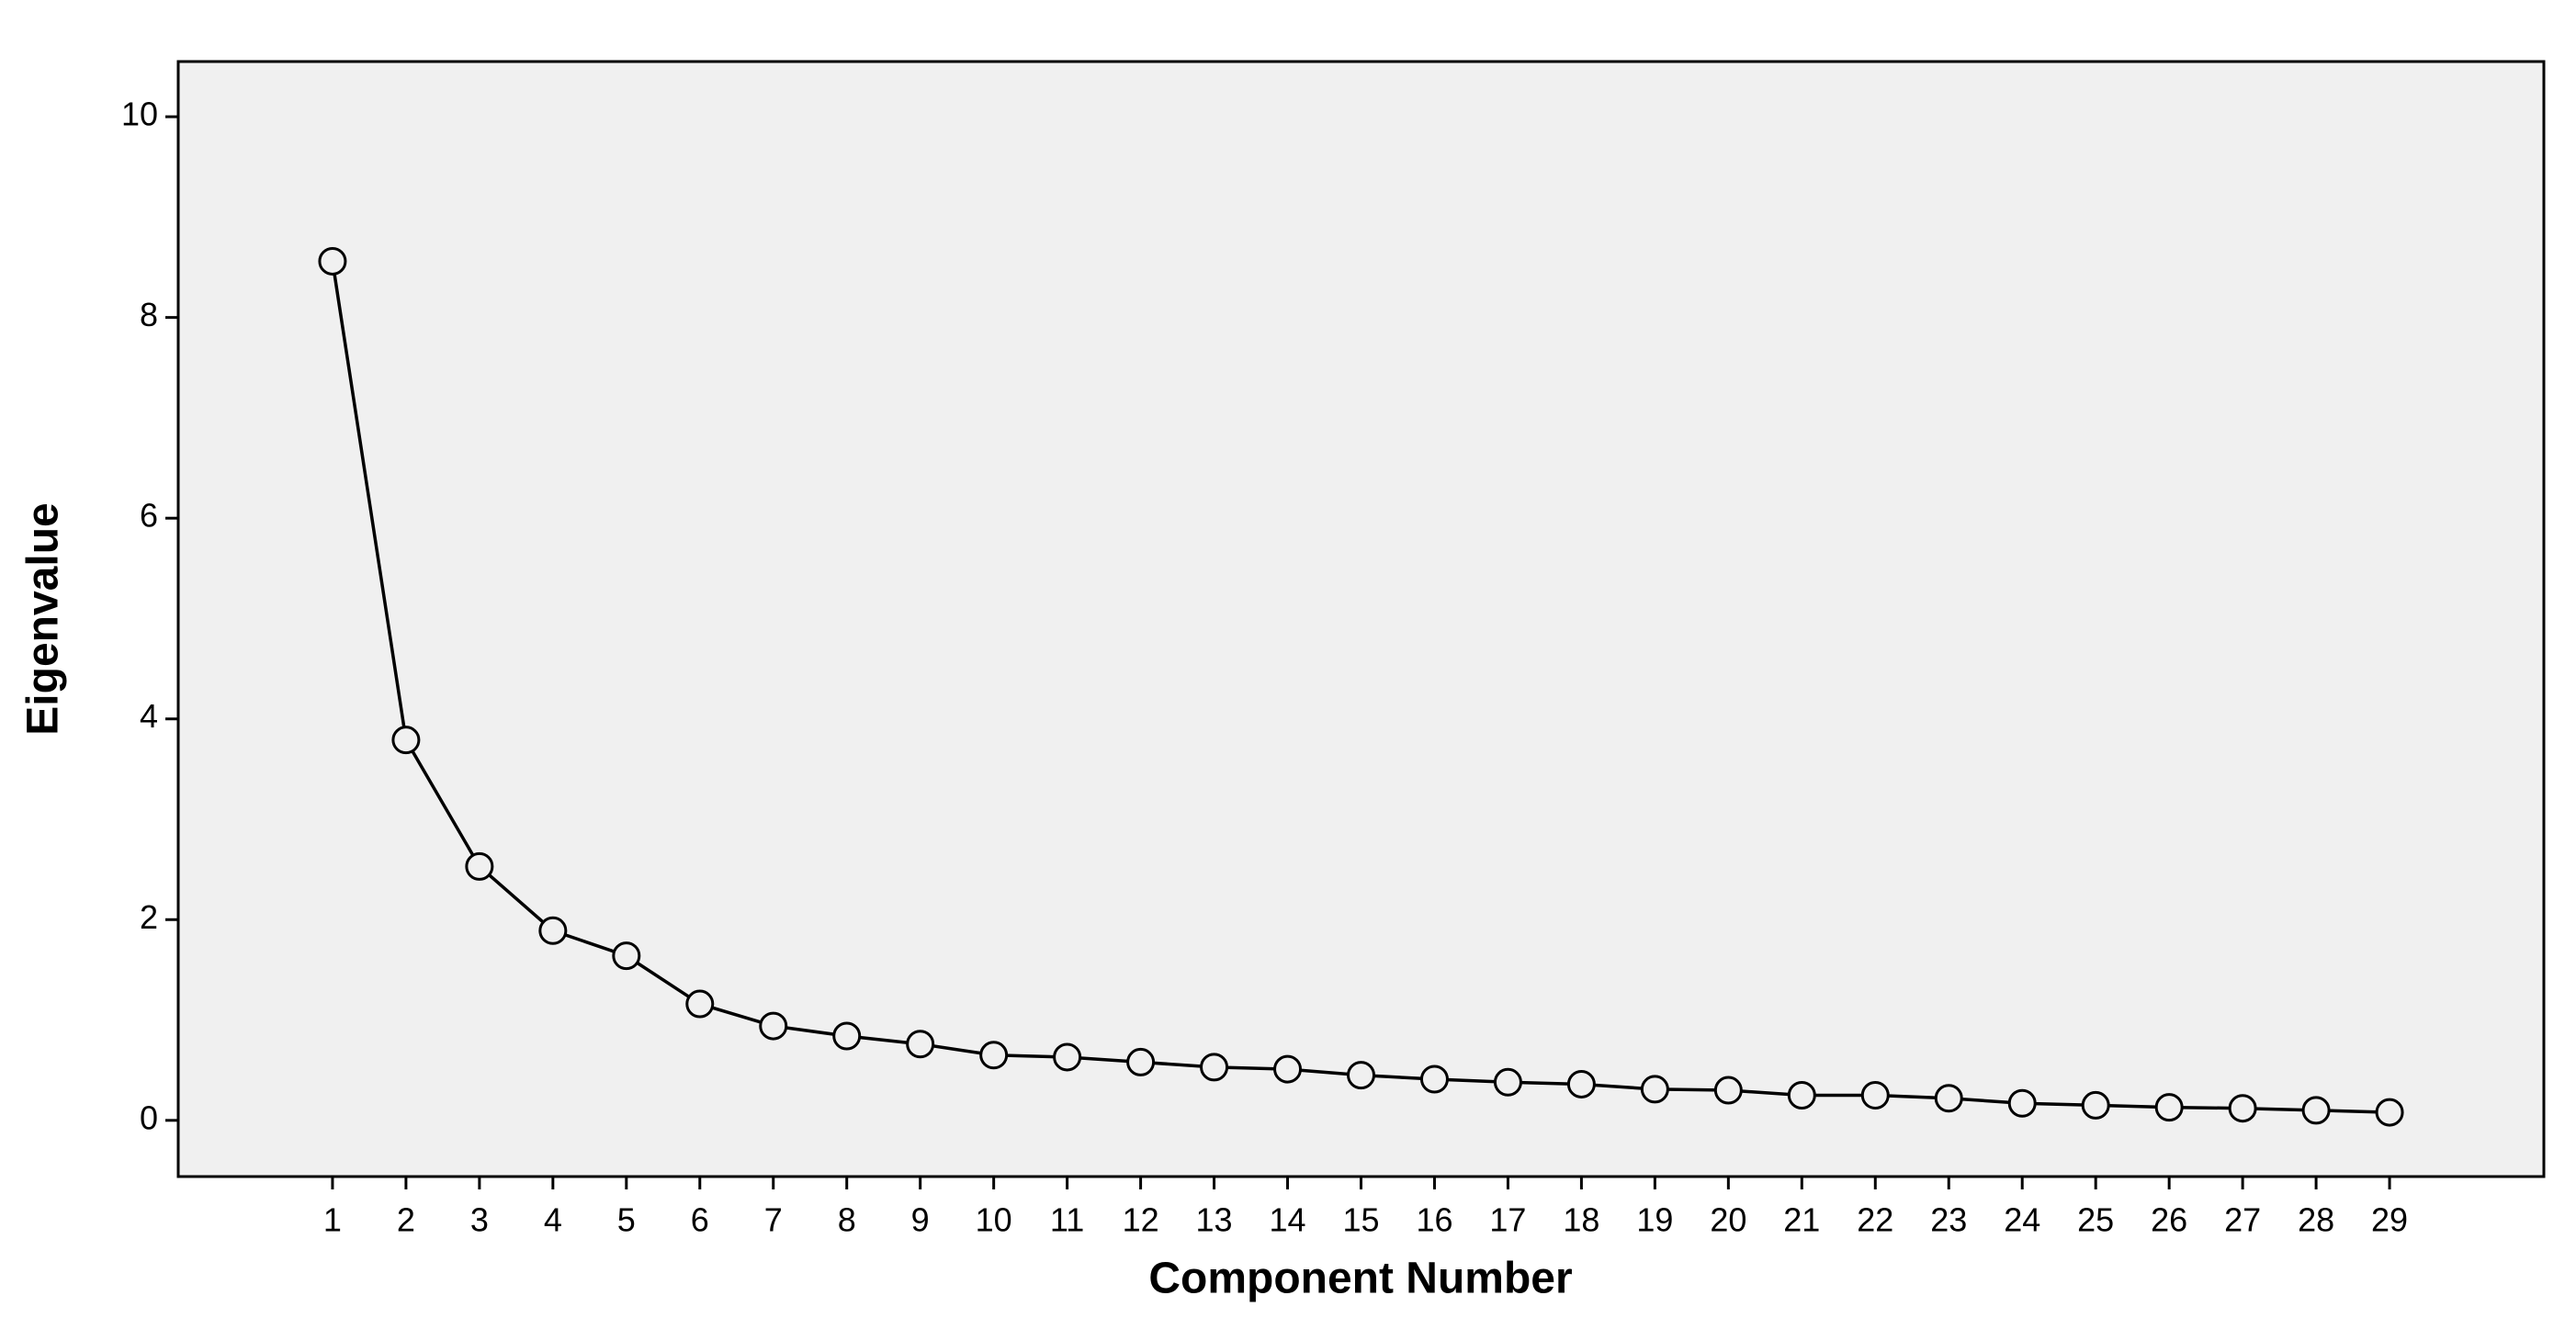  I want to click on x-tick-label: 9, so click(920, 1220).